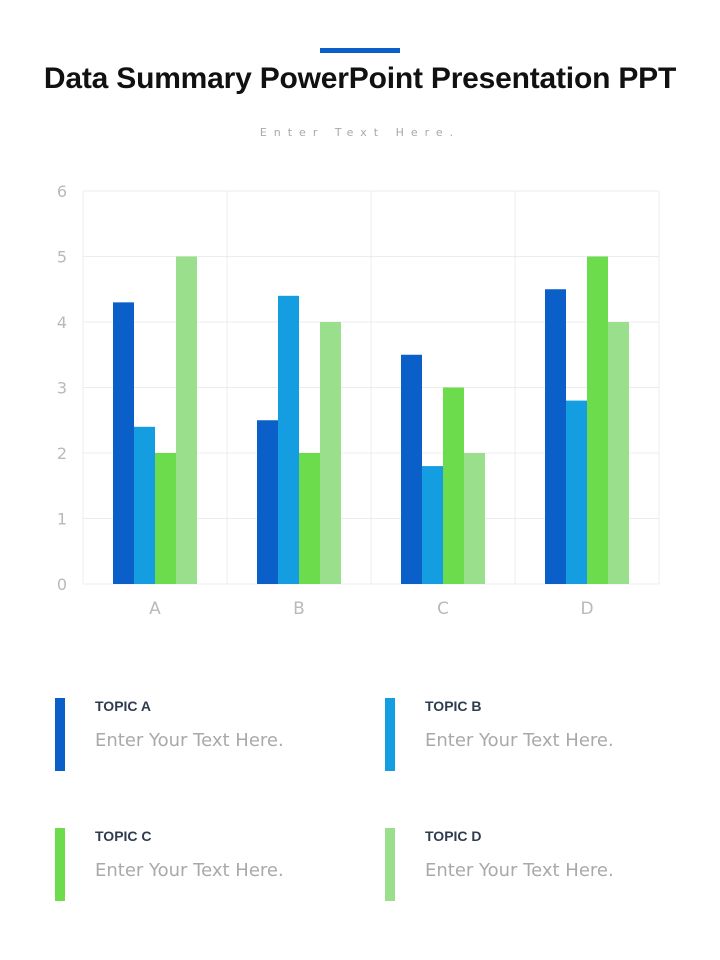 This screenshot has height=960, width=720. What do you see at coordinates (443, 609) in the screenshot?
I see `x-tick-label: C` at bounding box center [443, 609].